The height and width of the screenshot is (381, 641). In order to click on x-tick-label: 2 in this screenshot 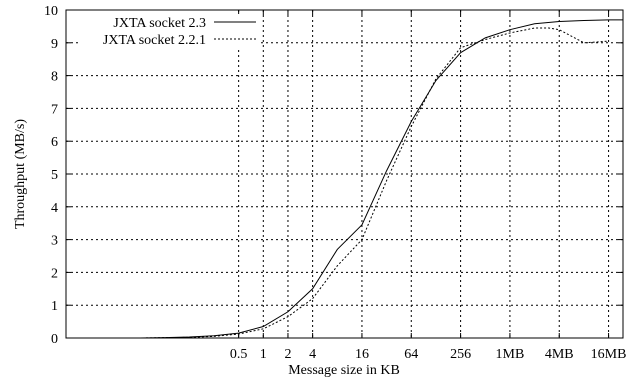, I will do `click(287, 354)`.